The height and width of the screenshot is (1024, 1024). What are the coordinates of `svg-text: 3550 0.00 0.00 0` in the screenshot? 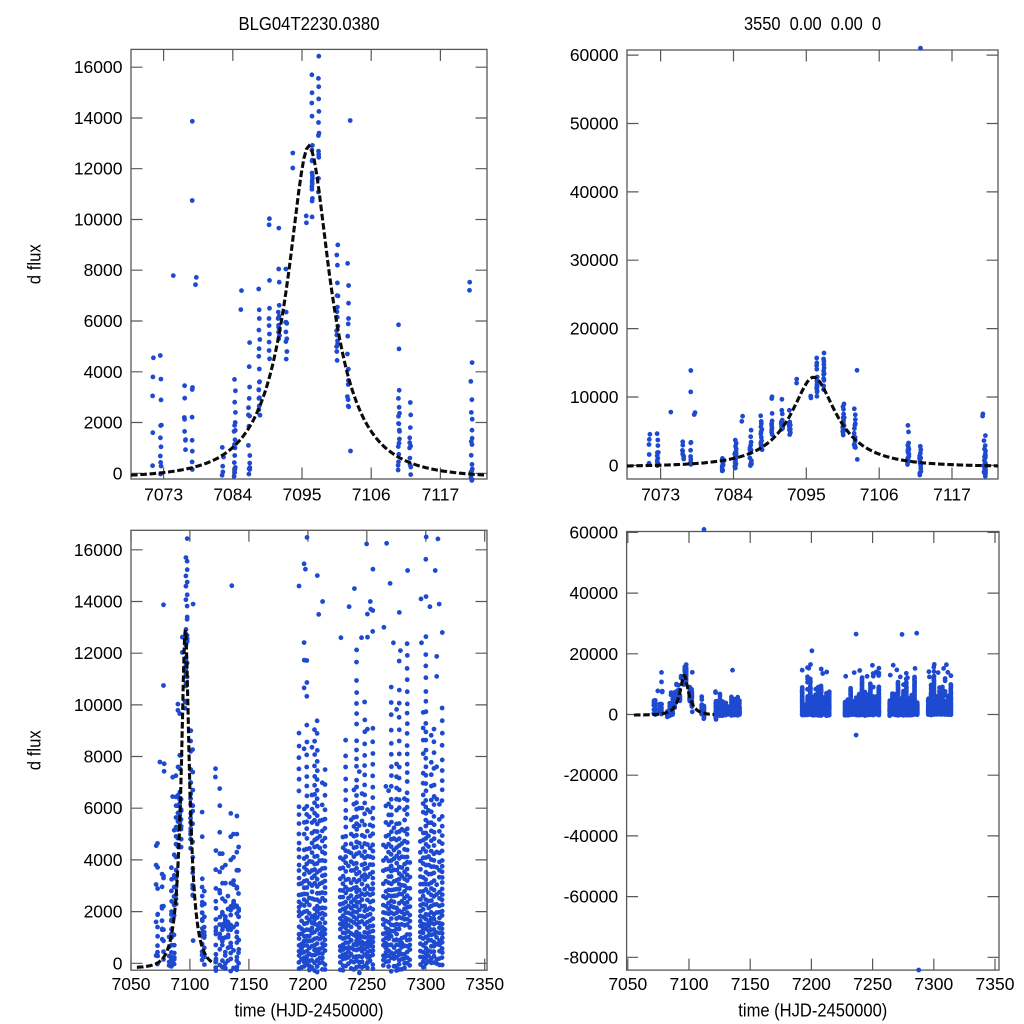 It's located at (812, 23).